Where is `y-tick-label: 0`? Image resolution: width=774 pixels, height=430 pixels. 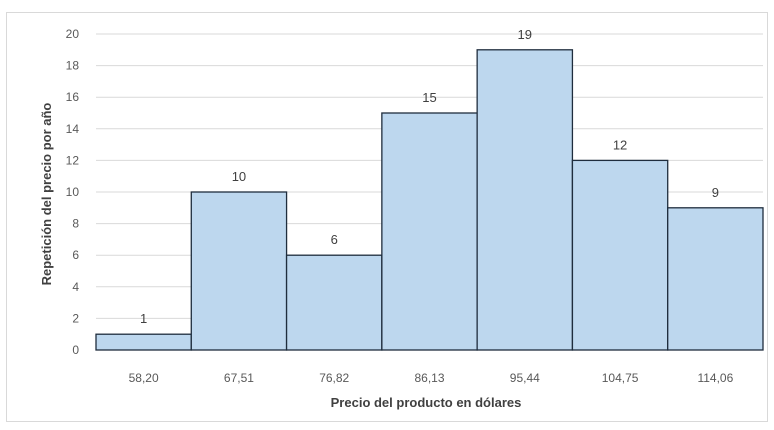
y-tick-label: 0 is located at coordinates (75, 350).